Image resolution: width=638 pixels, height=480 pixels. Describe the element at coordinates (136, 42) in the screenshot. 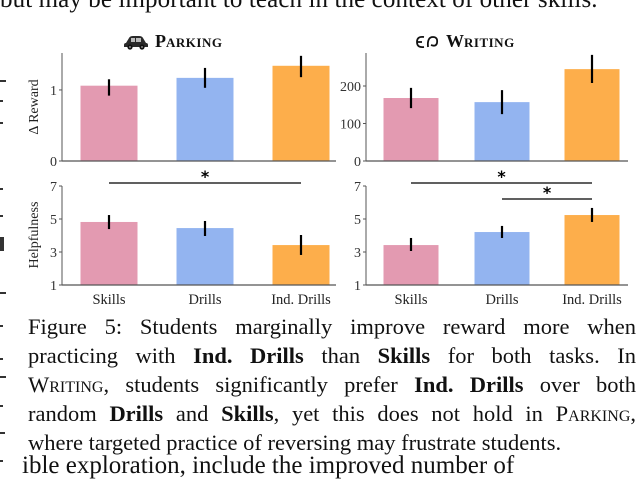

I see `car-icon` at that location.